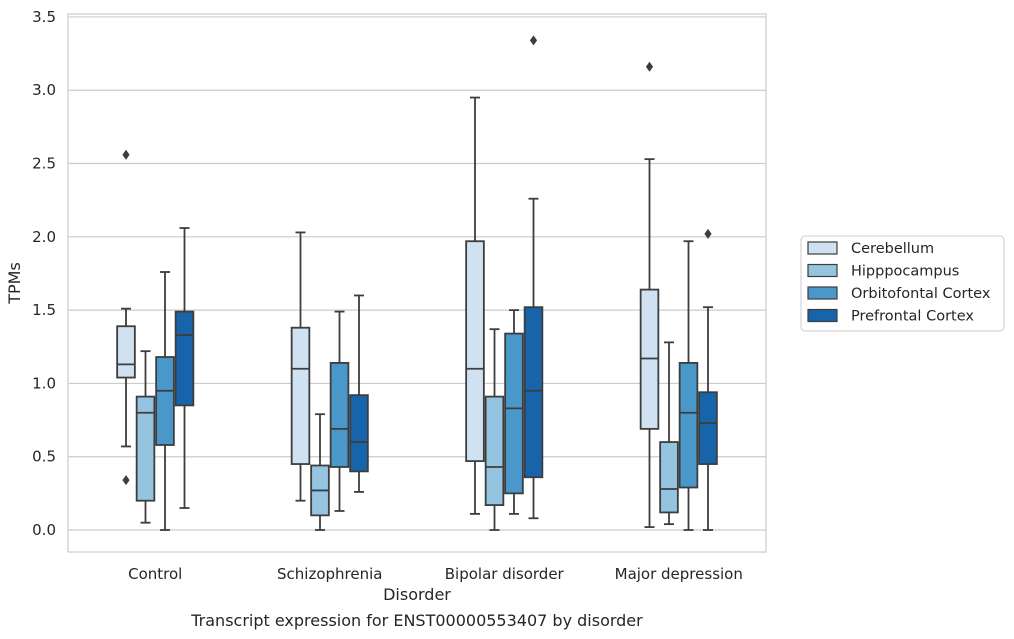 This screenshot has width=1014, height=639. I want to click on y-tick-label: 0.5, so click(44, 457).